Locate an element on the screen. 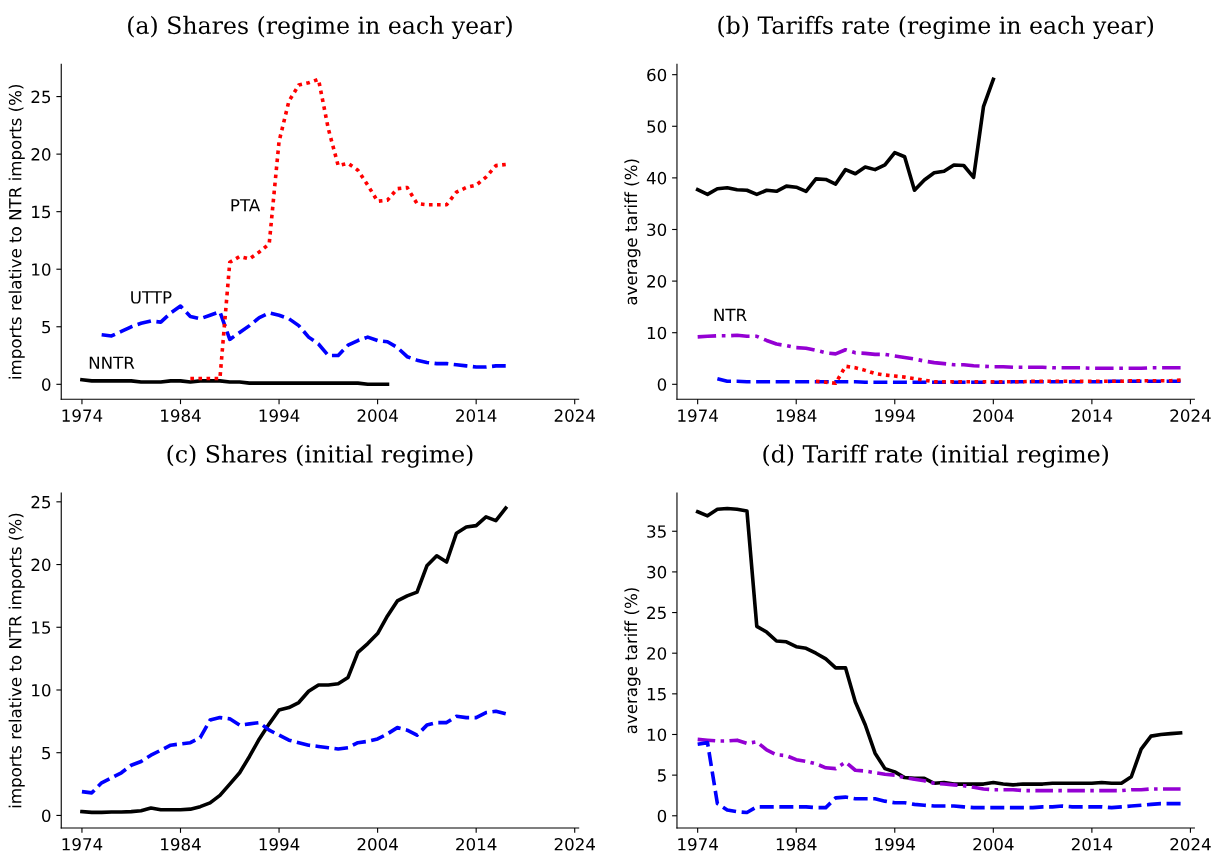 The width and height of the screenshot is (1225, 858). series-label: UTTP is located at coordinates (151, 297).